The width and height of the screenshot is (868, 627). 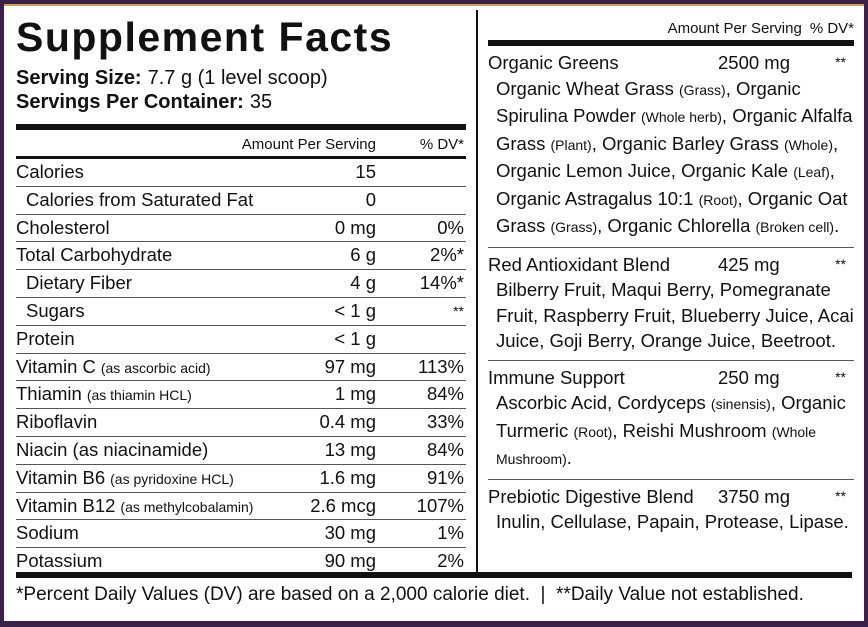 I want to click on nutrient-note: (as thiamin HCL), so click(x=139, y=395).